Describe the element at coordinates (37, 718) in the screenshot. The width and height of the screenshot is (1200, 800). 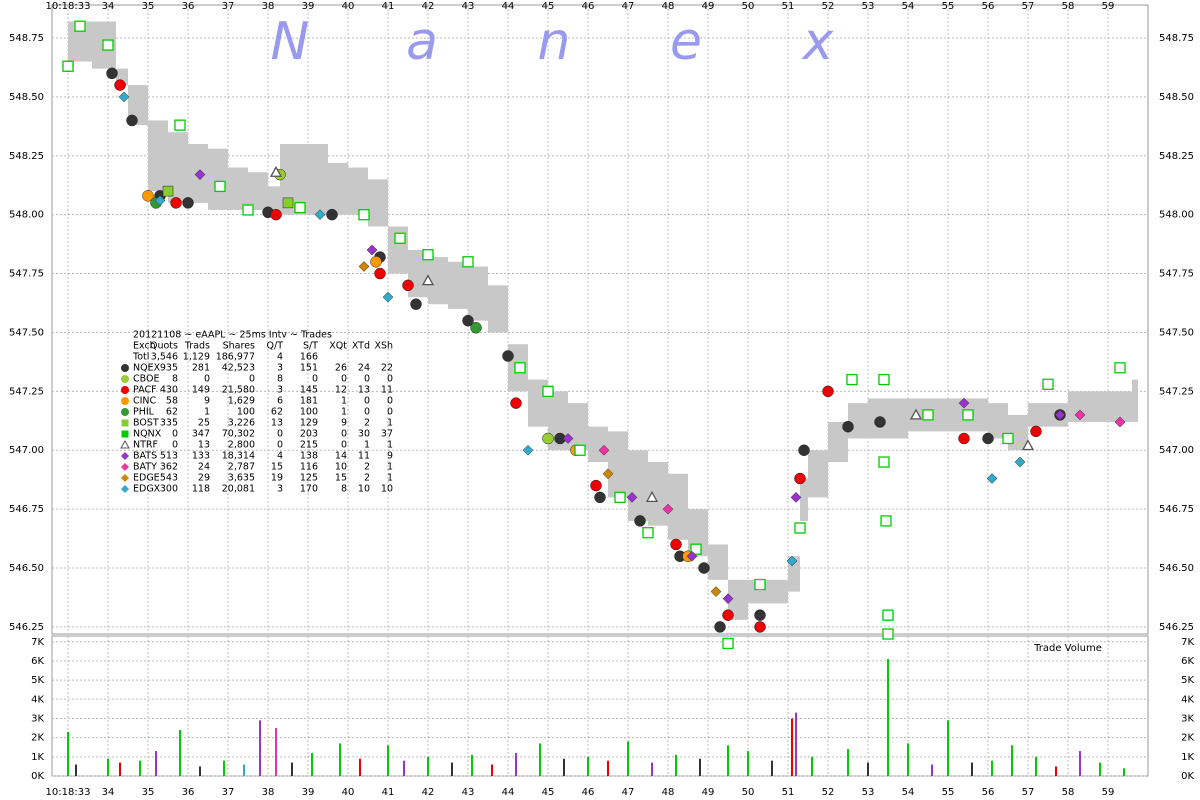
I see `y-tick-label: 3K` at that location.